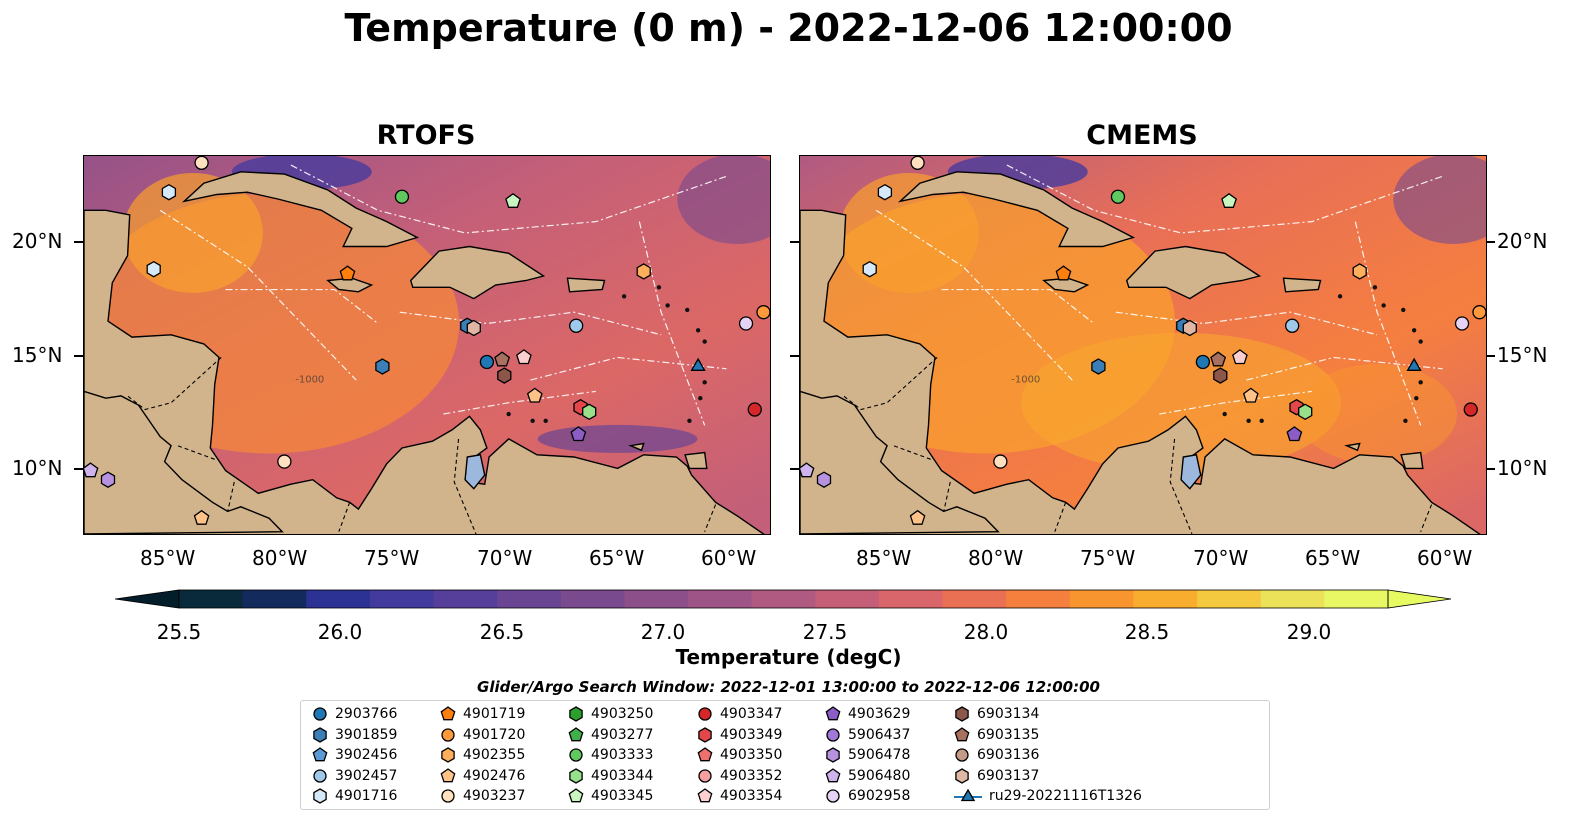 The image size is (1577, 826). I want to click on colorbar-outline, so click(783, 599).